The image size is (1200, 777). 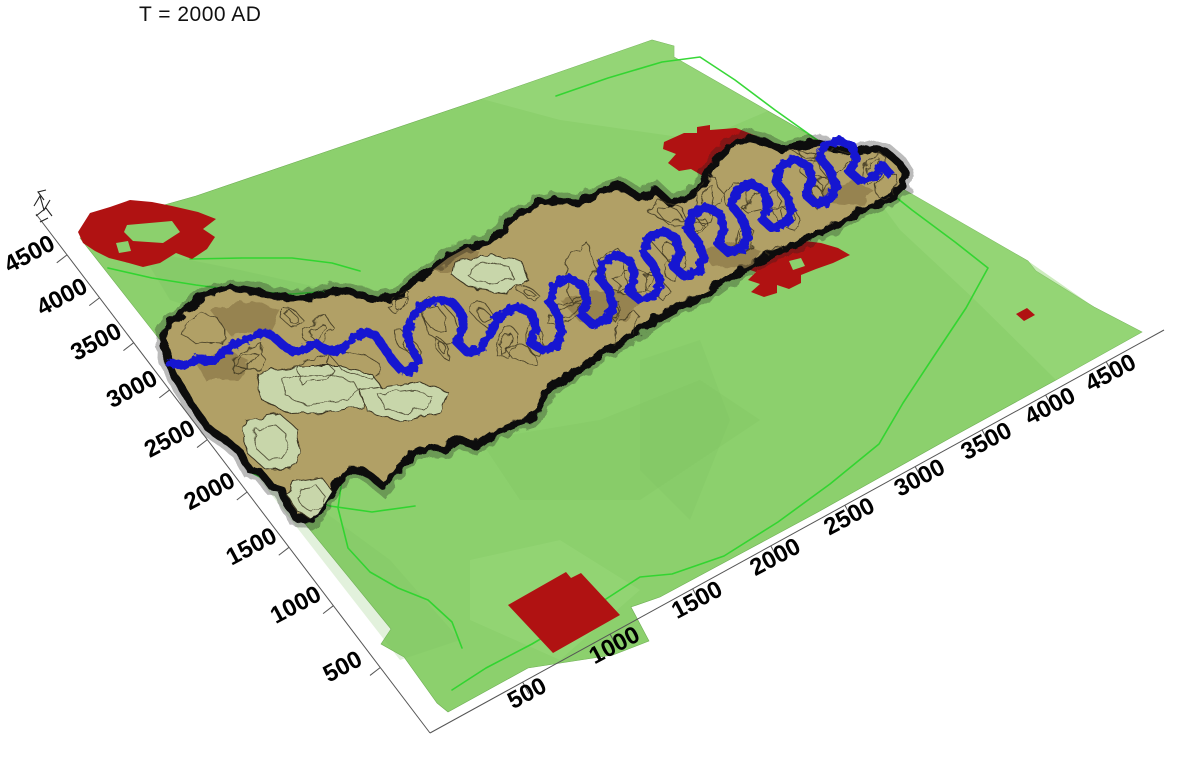 What do you see at coordinates (132, 389) in the screenshot?
I see `y-axis-tick-label: 3000` at bounding box center [132, 389].